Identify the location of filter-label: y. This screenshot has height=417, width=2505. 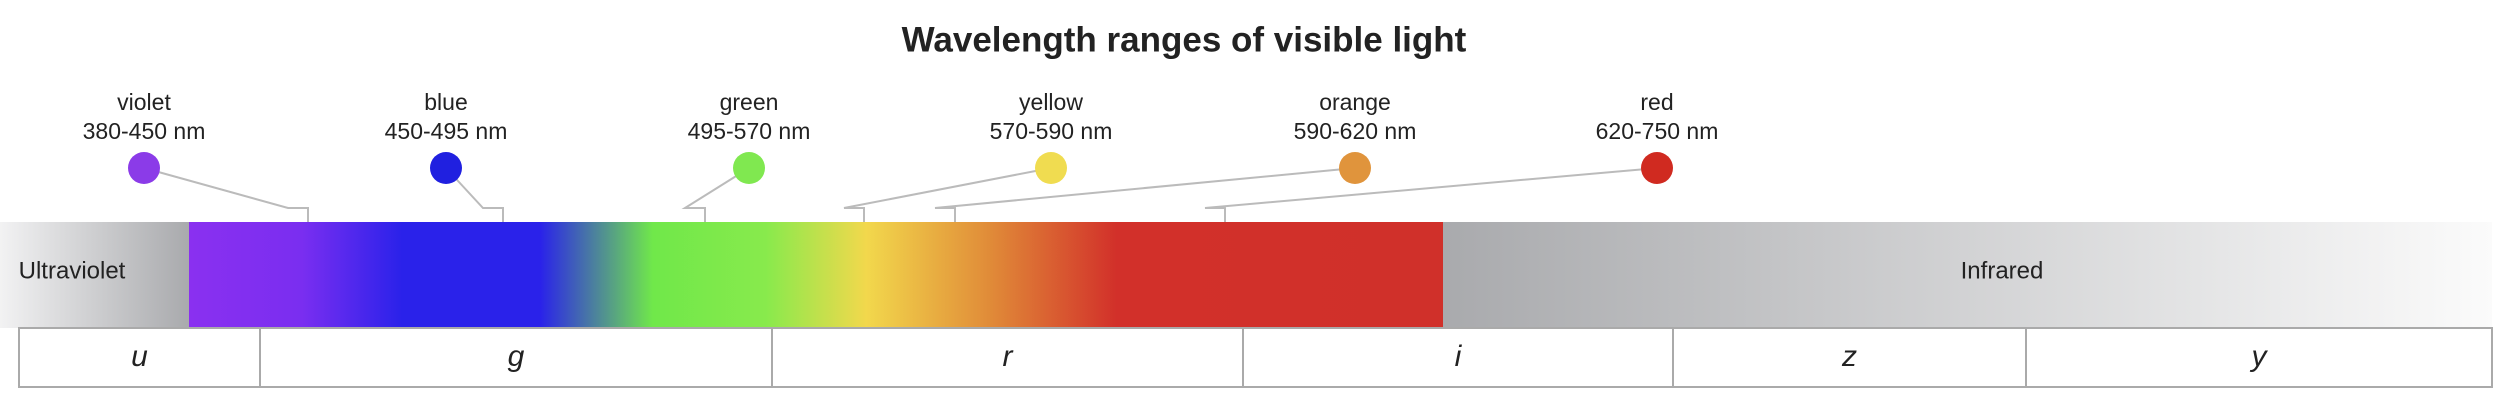
(2259, 356).